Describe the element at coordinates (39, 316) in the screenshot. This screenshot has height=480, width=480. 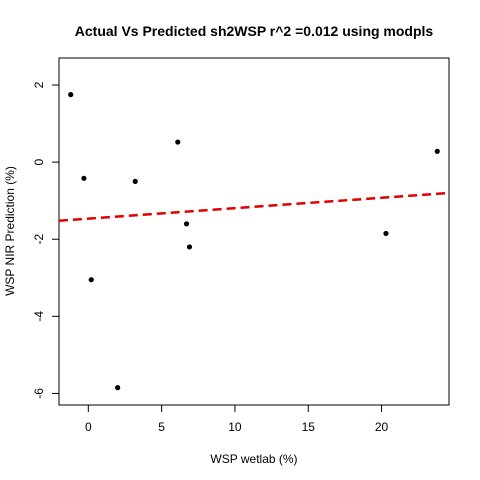
I see `y-tick-label: -4` at that location.